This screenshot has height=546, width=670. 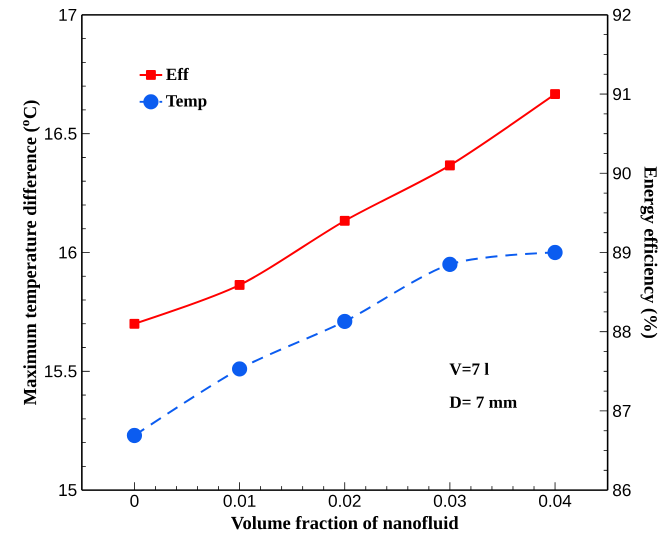 I want to click on y2-tick-label: 89, so click(x=622, y=252).